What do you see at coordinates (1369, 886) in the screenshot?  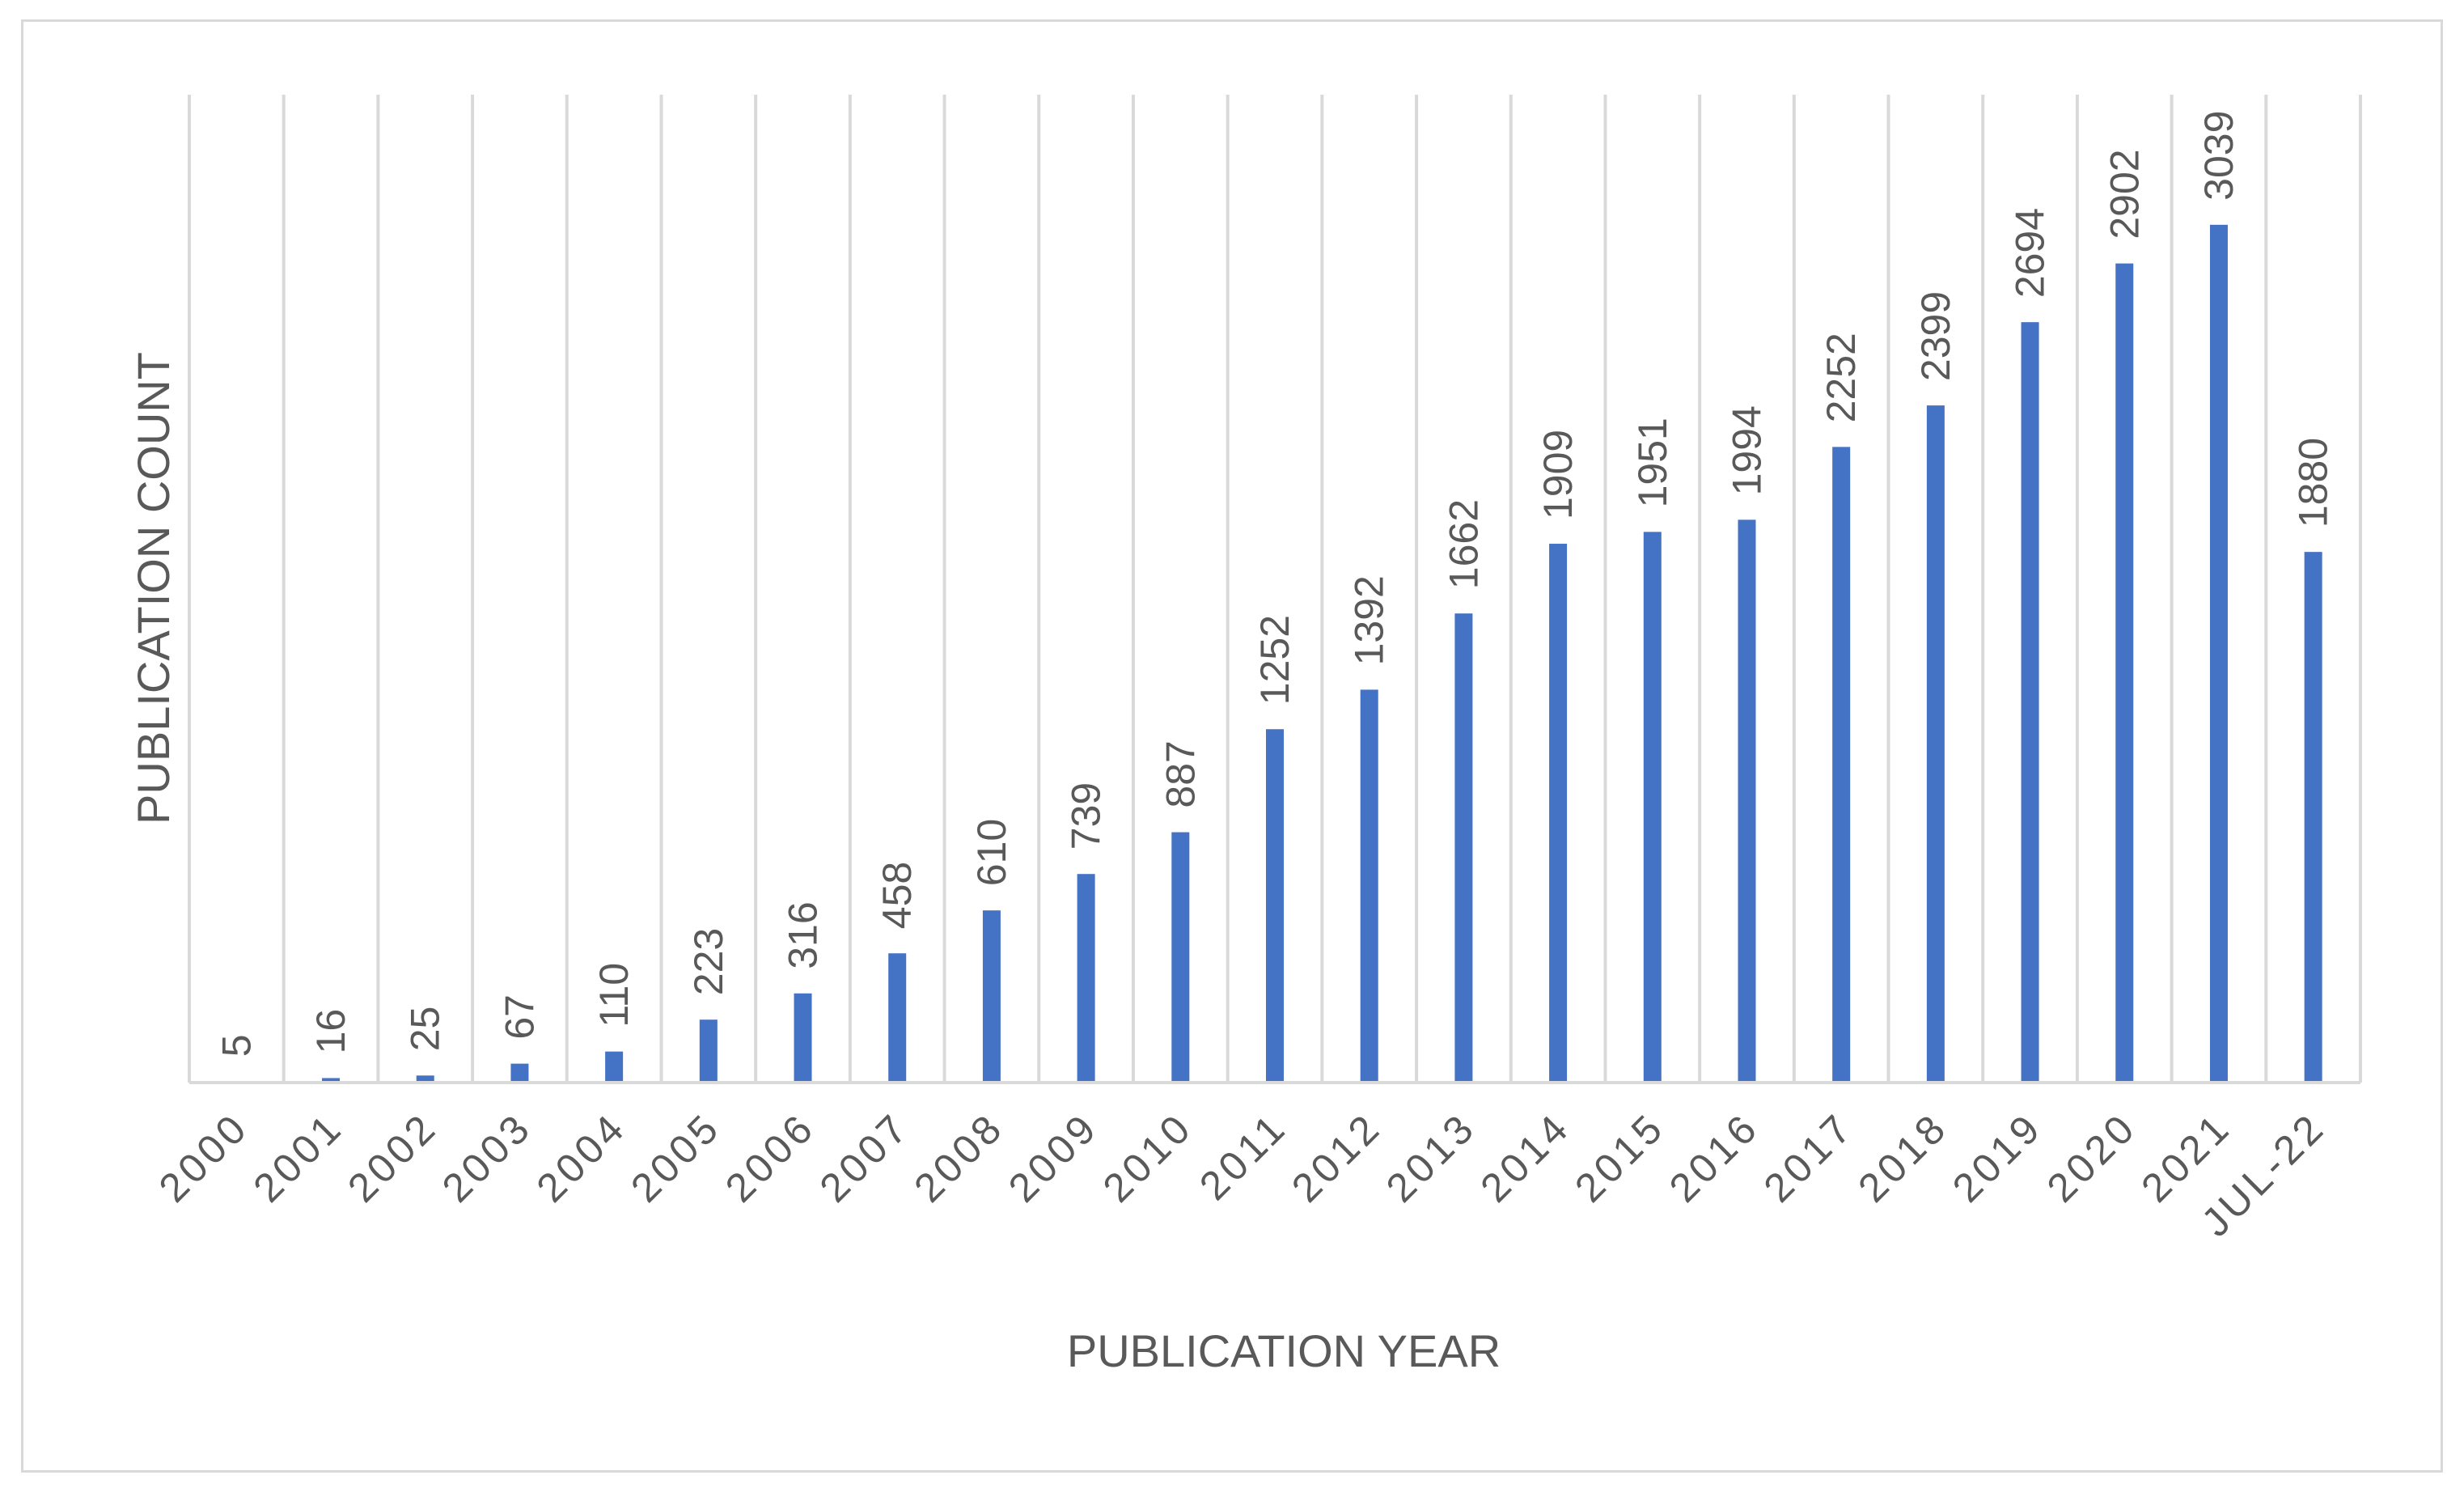 I see `bar-2012` at bounding box center [1369, 886].